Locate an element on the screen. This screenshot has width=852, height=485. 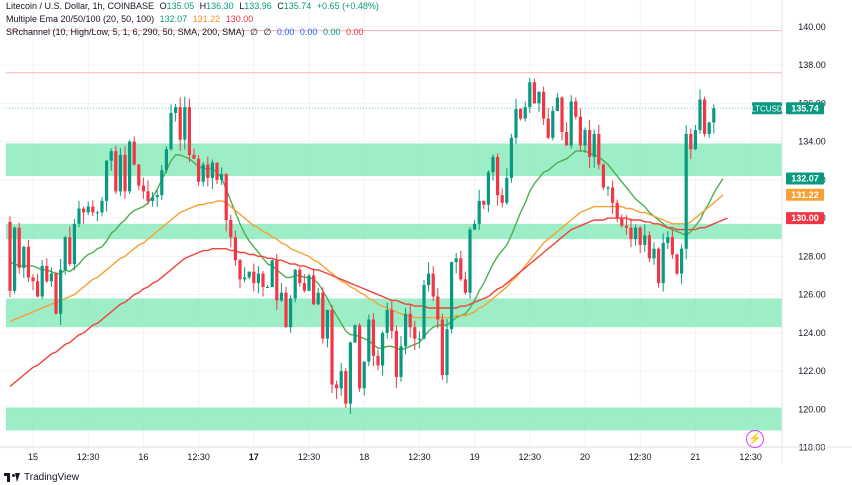
y-tick-label: 140.00 is located at coordinates (812, 27).